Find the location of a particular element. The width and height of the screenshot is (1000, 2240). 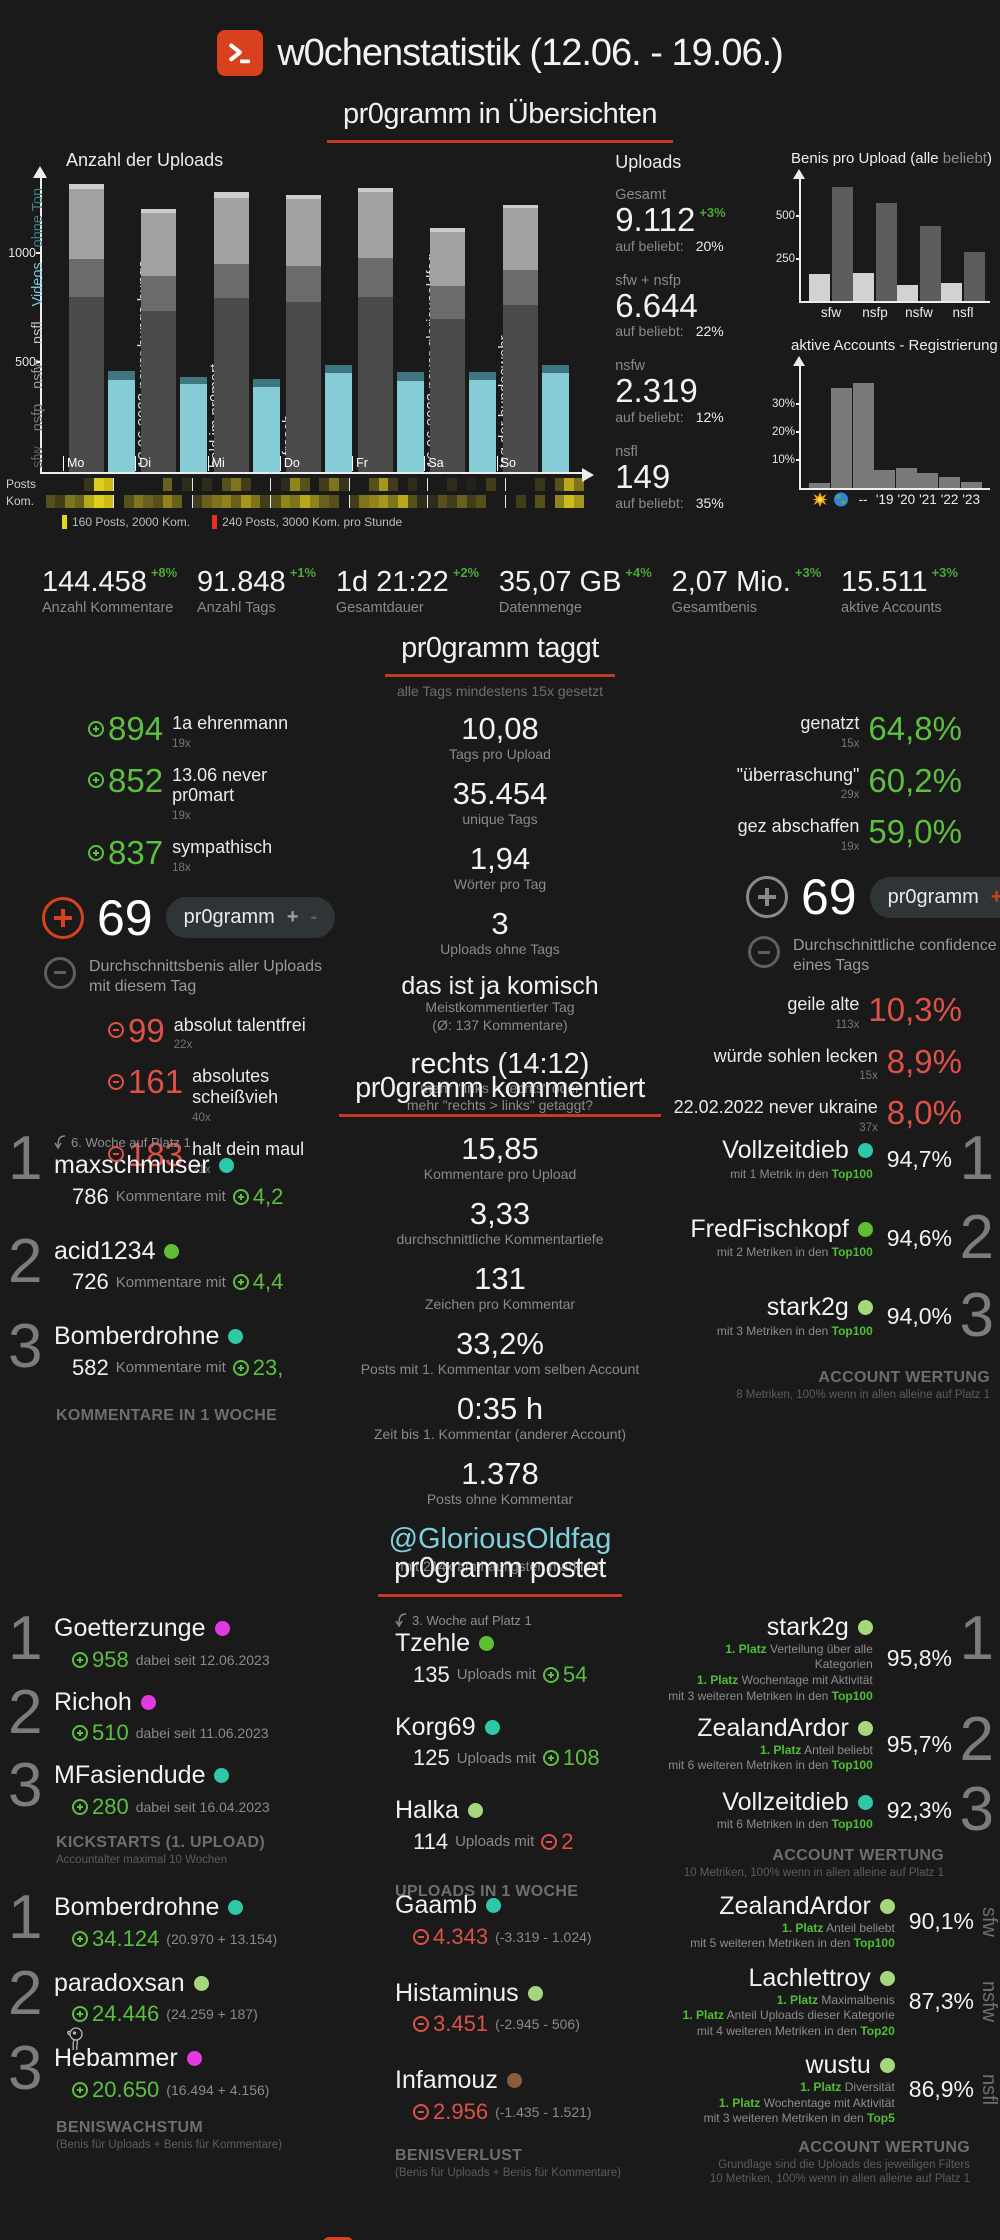

username: Hebammer is located at coordinates (194, 2058).